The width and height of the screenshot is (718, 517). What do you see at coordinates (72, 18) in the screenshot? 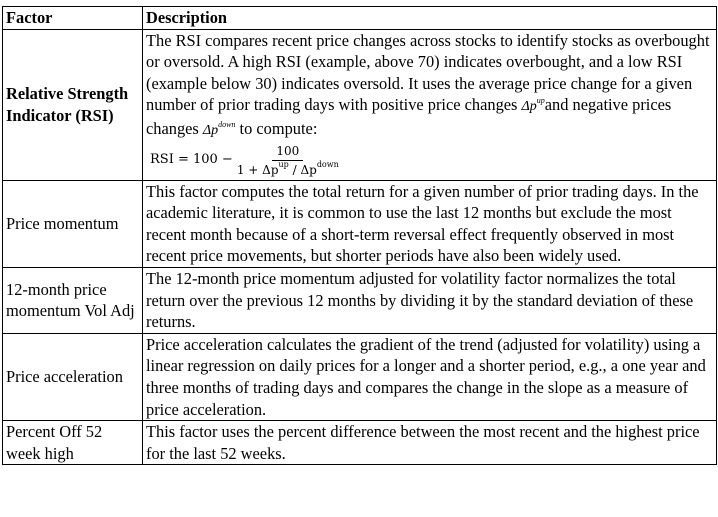
I see `header-factor: Factor` at bounding box center [72, 18].